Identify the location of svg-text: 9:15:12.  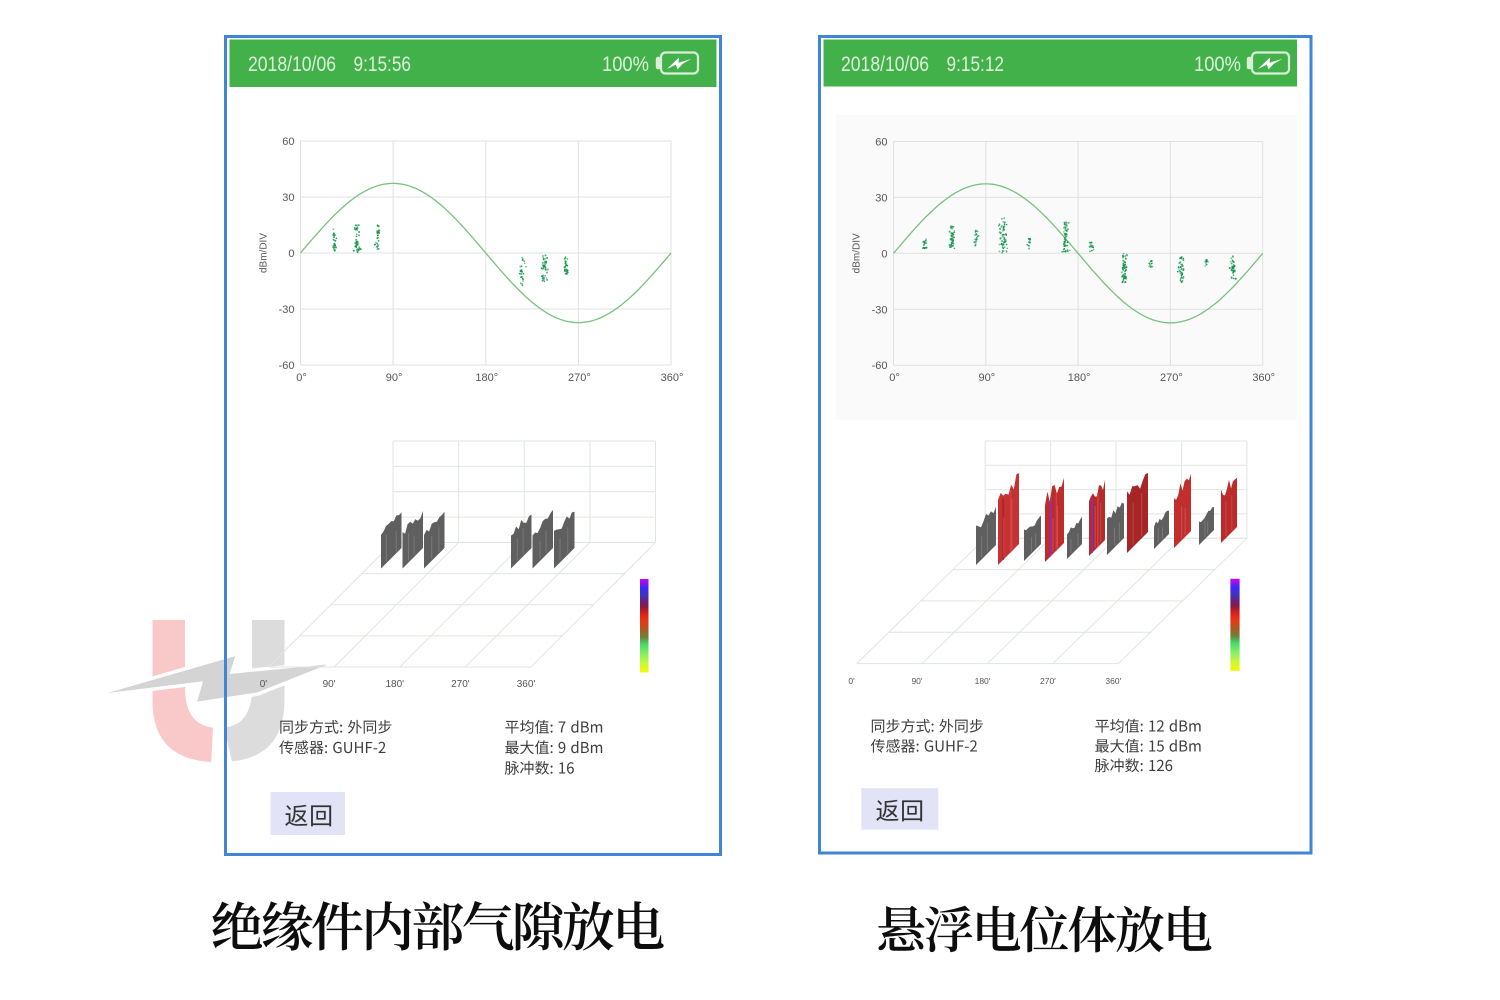
(976, 64).